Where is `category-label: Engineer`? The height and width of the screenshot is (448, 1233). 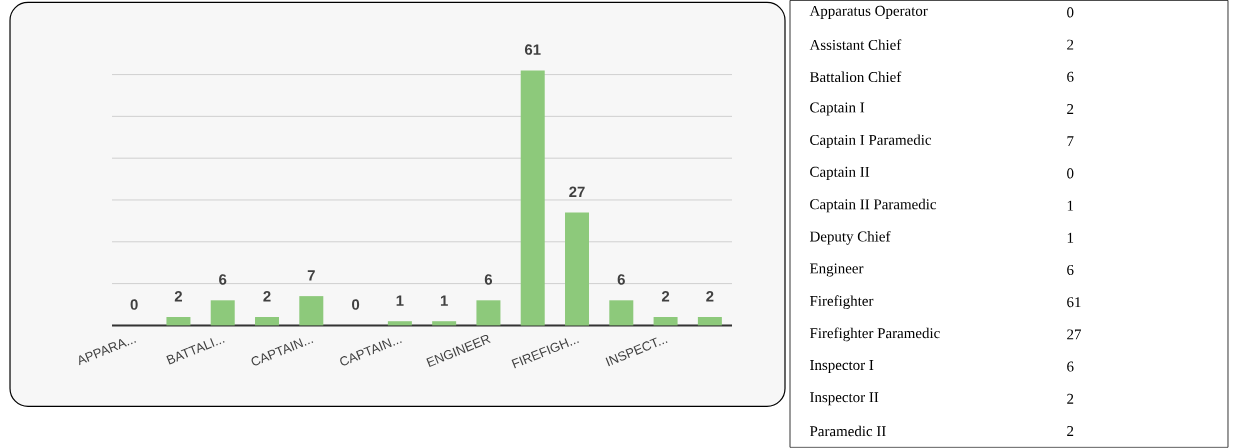 category-label: Engineer is located at coordinates (836, 270).